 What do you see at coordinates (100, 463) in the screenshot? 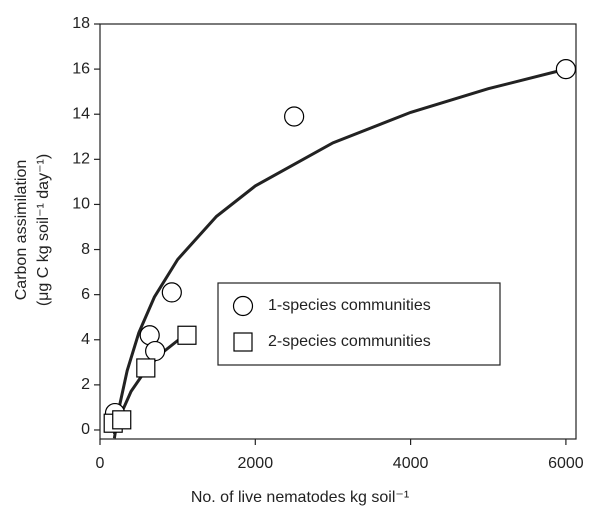
I see `x-tick-label: 0` at bounding box center [100, 463].